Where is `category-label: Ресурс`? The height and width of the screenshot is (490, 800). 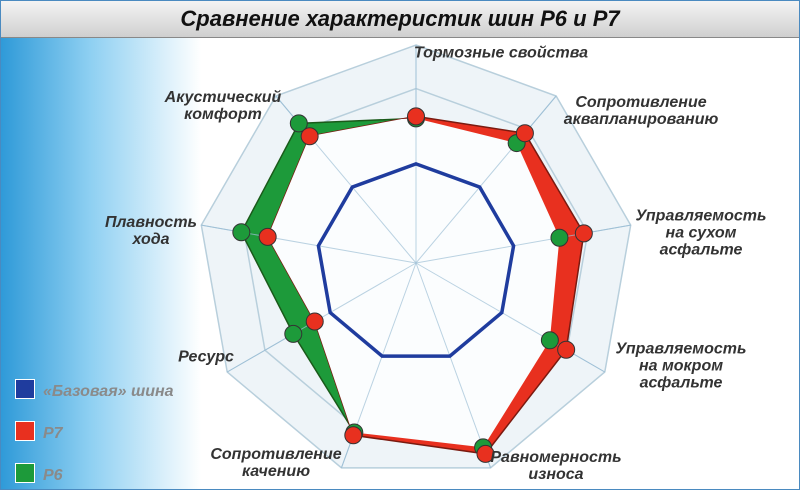
category-label: Ресурс is located at coordinates (206, 357).